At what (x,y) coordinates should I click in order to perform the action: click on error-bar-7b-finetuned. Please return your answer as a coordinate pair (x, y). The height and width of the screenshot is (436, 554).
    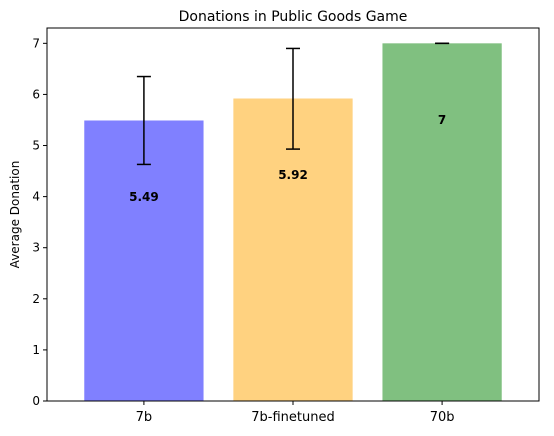
    Looking at the image, I should click on (293, 98).